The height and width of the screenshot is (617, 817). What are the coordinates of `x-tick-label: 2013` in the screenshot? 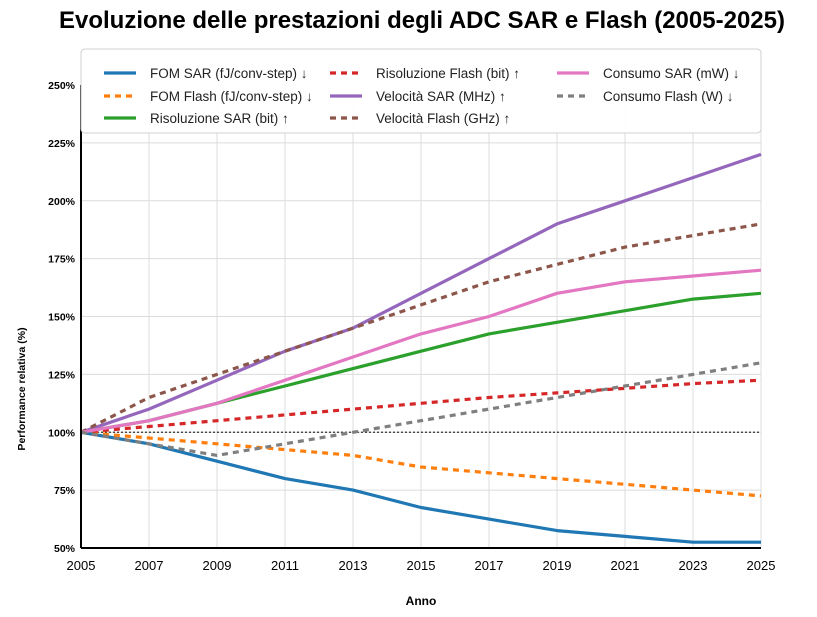 It's located at (353, 565).